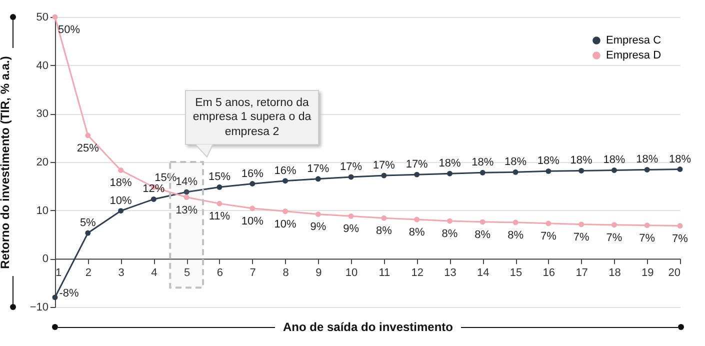 The width and height of the screenshot is (705, 346). What do you see at coordinates (59, 273) in the screenshot?
I see `x-tick-label: 1` at bounding box center [59, 273].